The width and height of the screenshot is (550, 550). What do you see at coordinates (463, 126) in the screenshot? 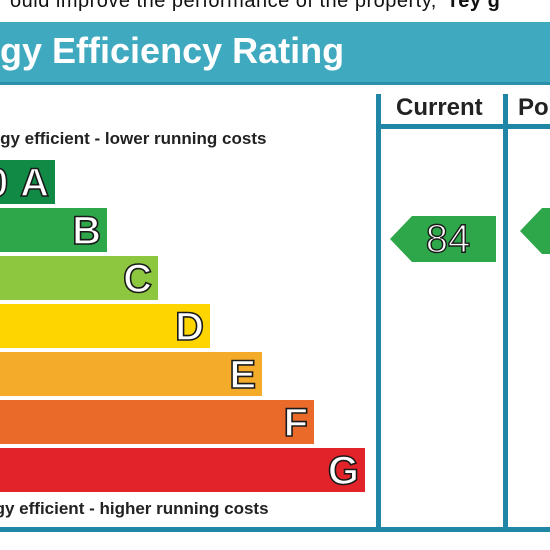
I see `frame-header-divider` at bounding box center [463, 126].